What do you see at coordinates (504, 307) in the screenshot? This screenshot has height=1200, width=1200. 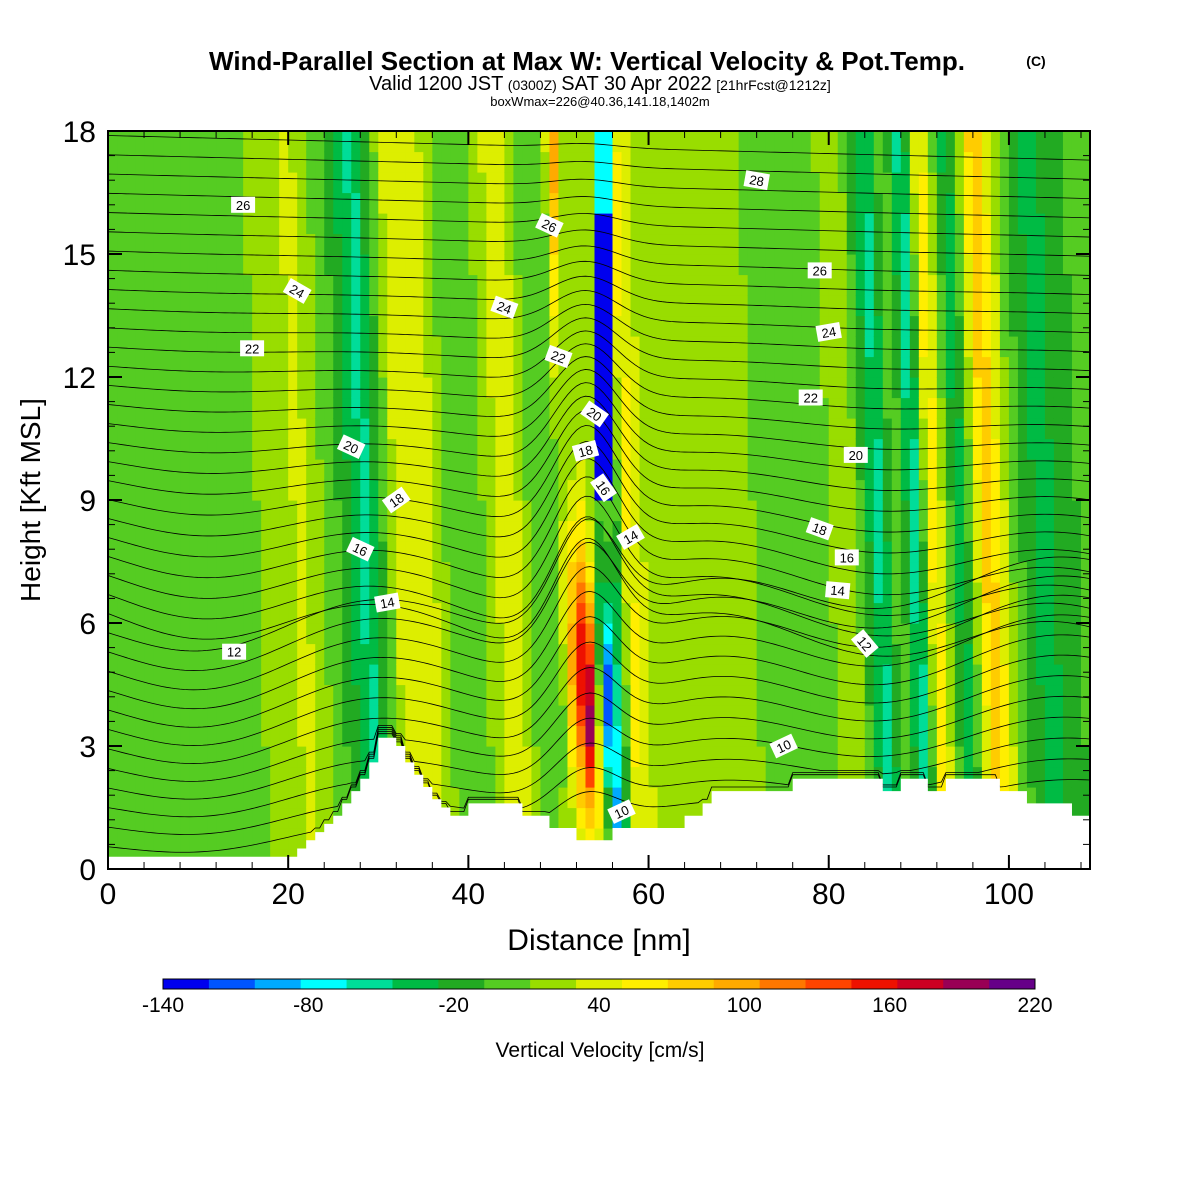 I see `contour-label: 24` at bounding box center [504, 307].